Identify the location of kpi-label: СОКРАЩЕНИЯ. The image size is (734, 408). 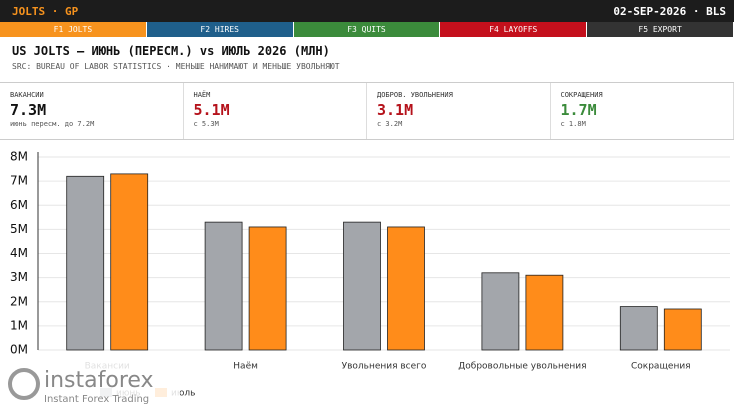
(581, 95).